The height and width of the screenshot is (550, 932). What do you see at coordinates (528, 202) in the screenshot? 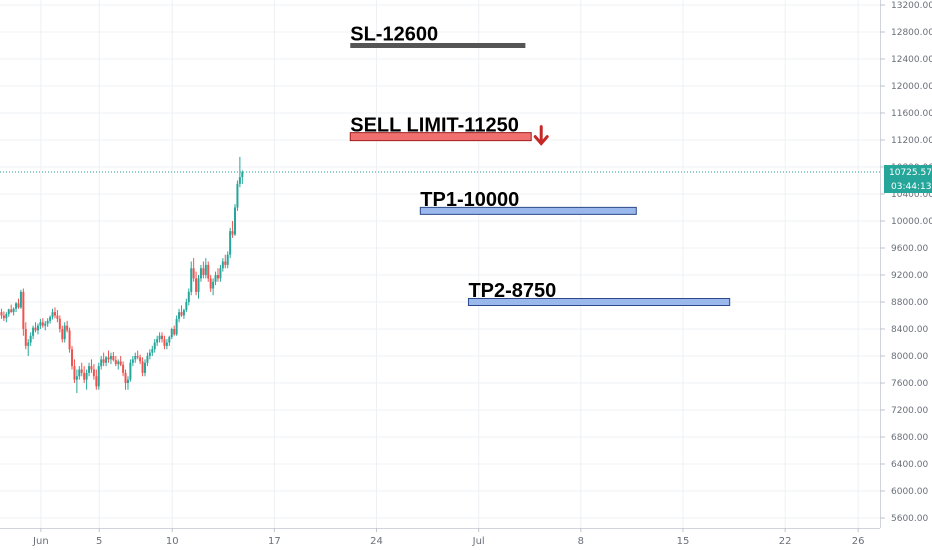
I see `take-profit-annotation: TP1-10000` at bounding box center [528, 202].